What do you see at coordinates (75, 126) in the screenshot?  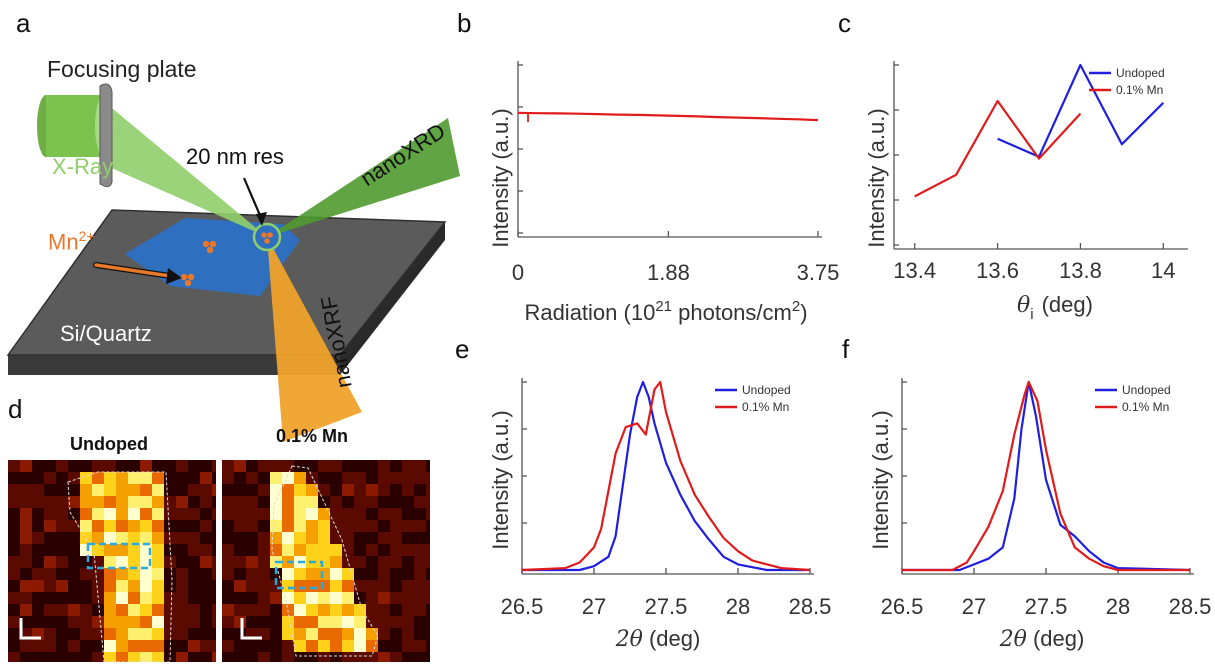 I see `xray-source-body` at bounding box center [75, 126].